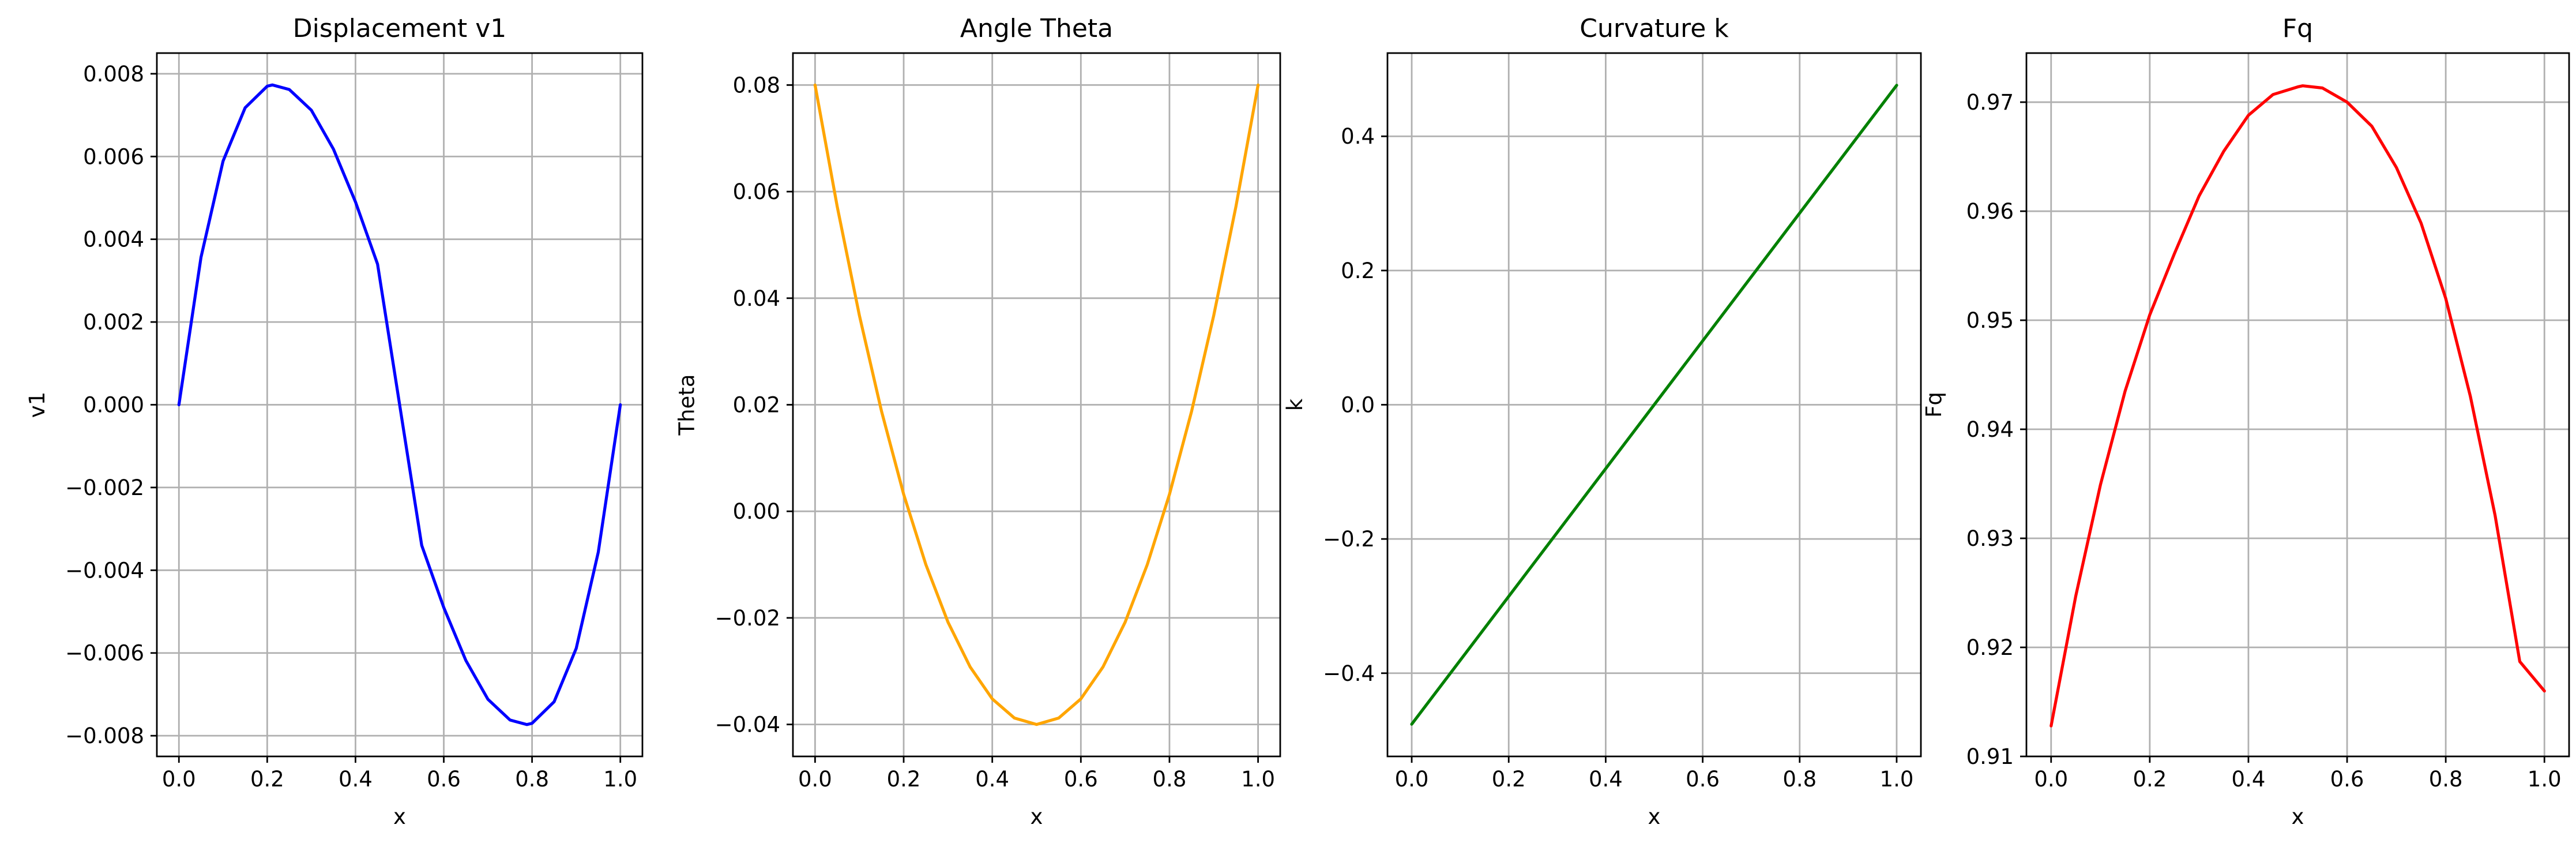 This screenshot has height=847, width=2576. I want to click on chart-title: Curvature k, so click(1654, 29).